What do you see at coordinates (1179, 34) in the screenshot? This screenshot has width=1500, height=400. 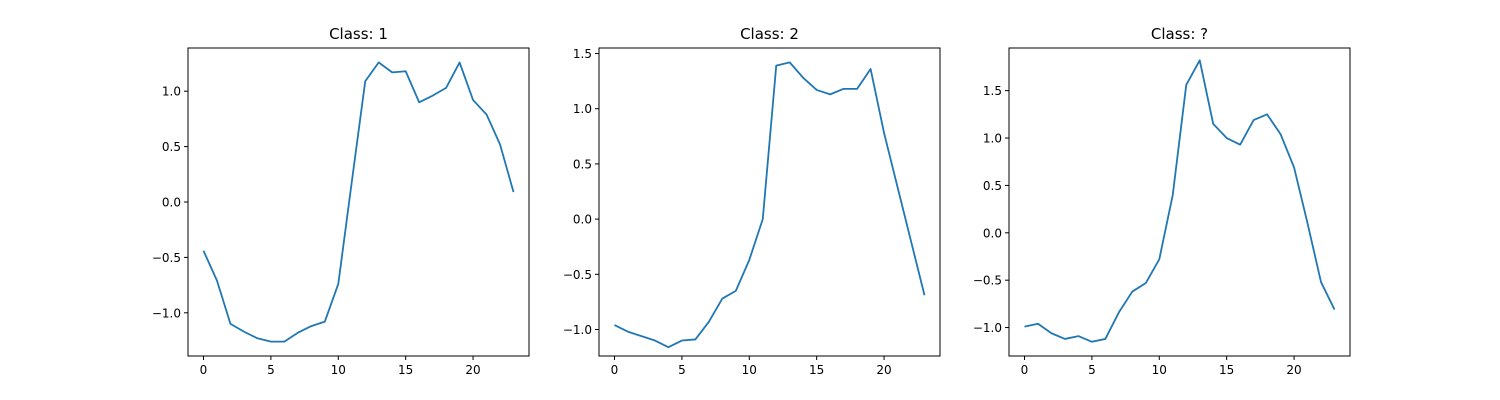 I see `chart-title: Class: ?` at bounding box center [1179, 34].